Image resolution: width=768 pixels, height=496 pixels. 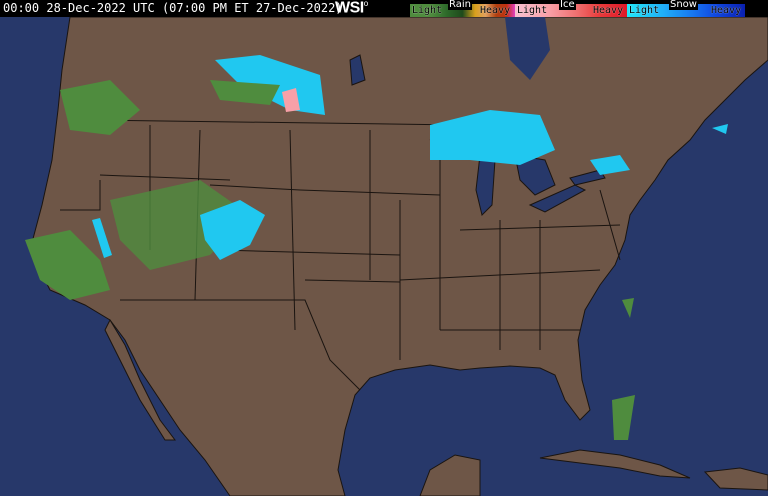 I want to click on legend-ice-light: Light, so click(x=532, y=10).